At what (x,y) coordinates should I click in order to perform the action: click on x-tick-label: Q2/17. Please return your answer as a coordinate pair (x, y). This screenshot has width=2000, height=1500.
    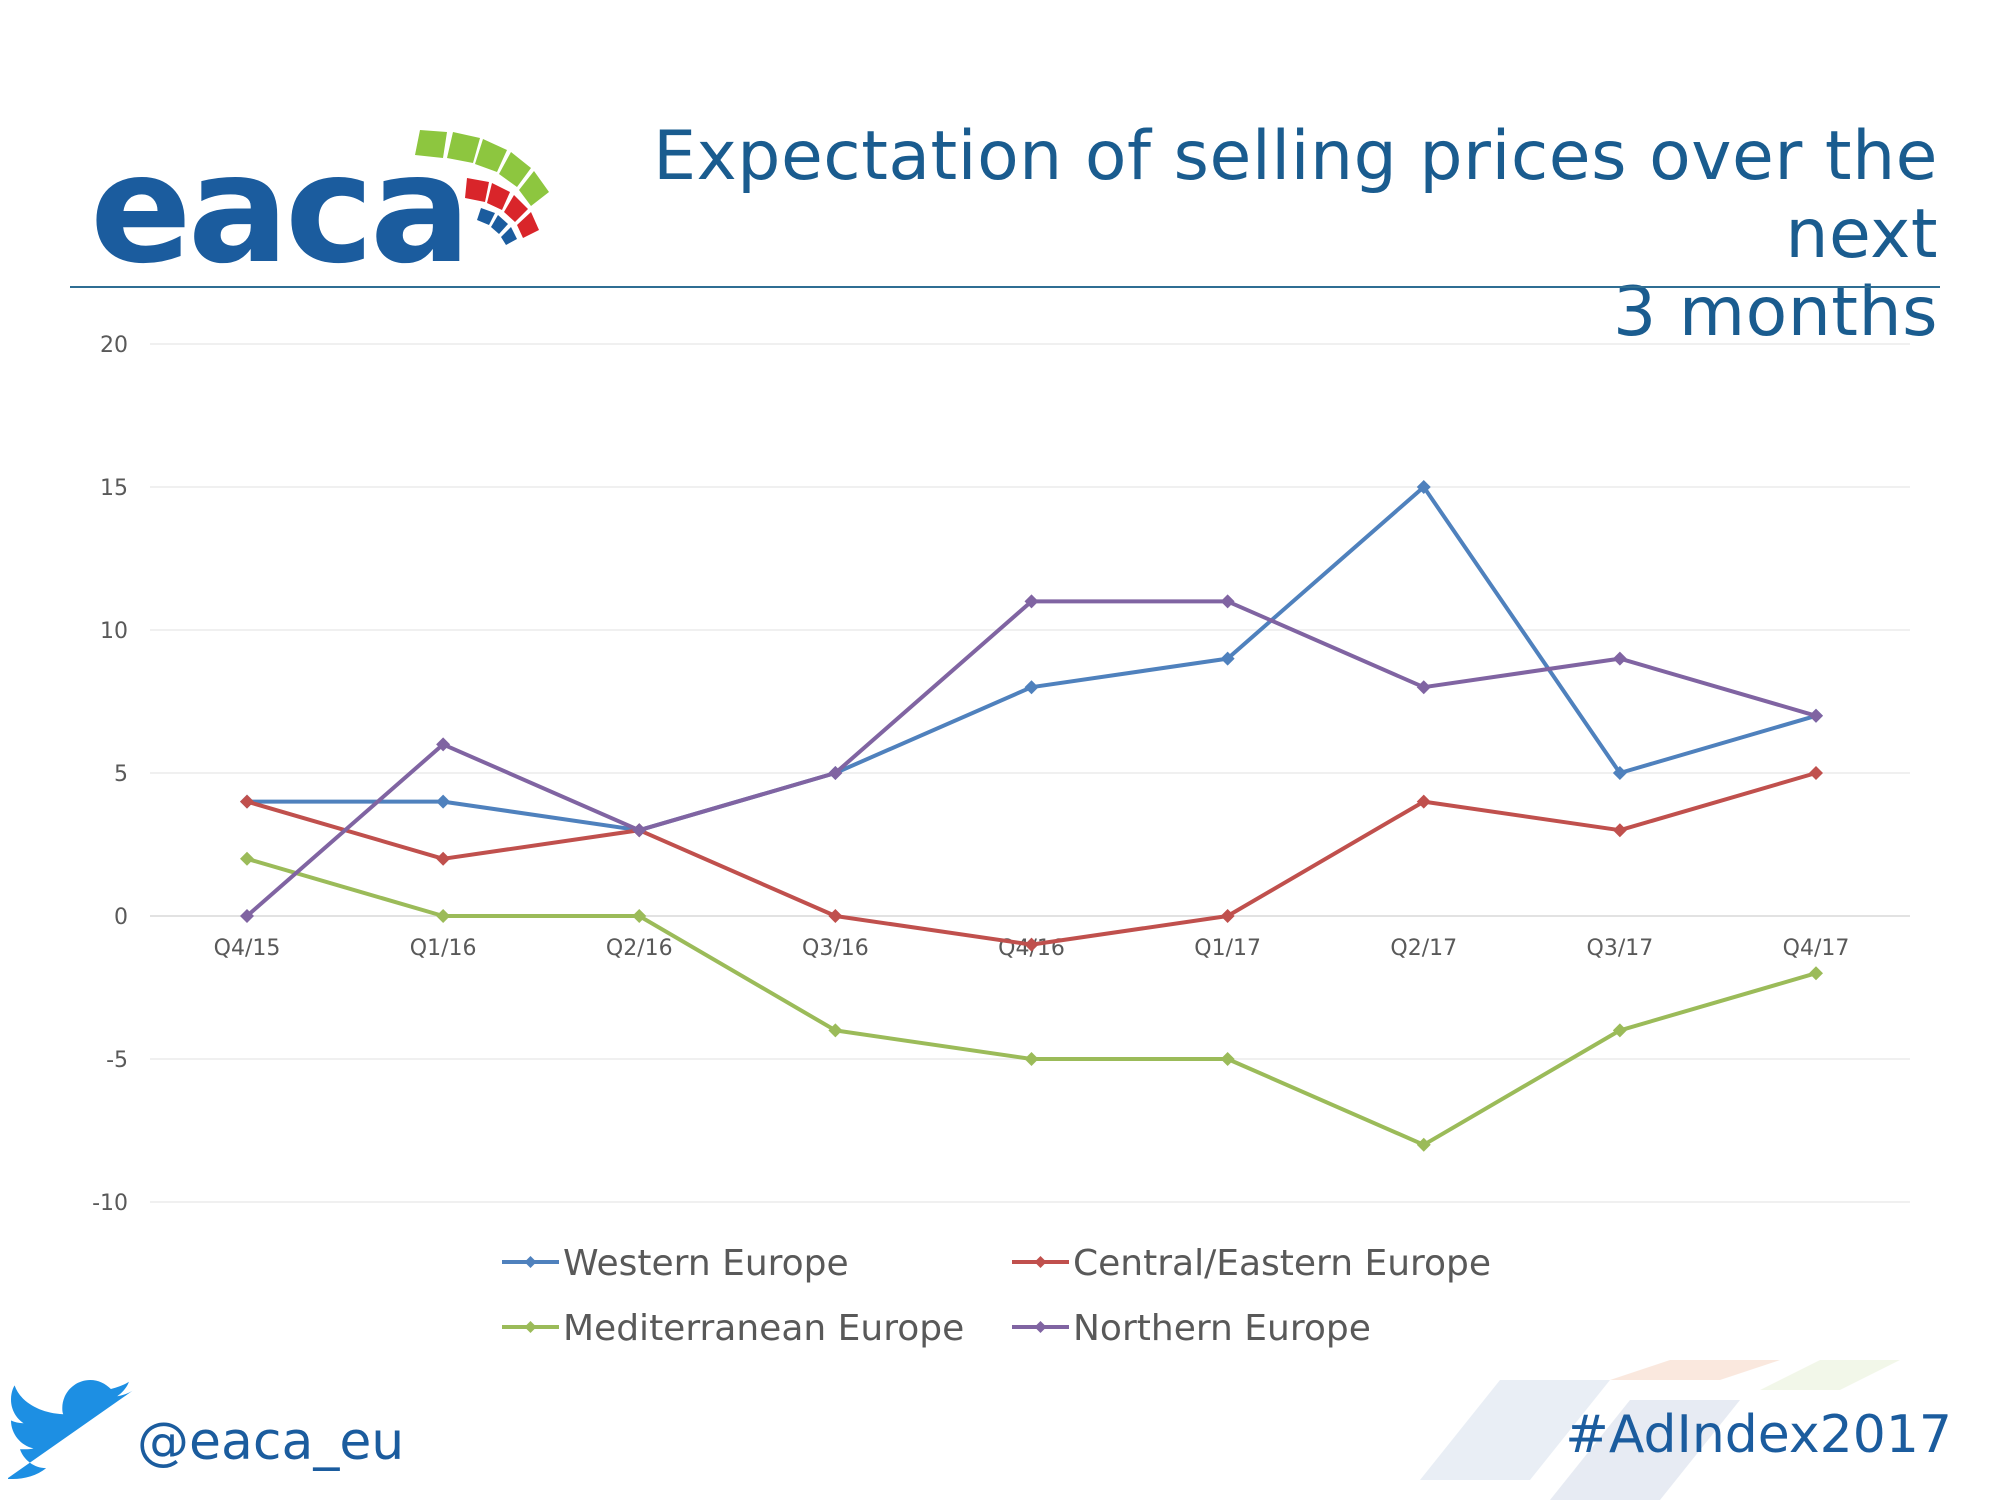
    Looking at the image, I should click on (1423, 948).